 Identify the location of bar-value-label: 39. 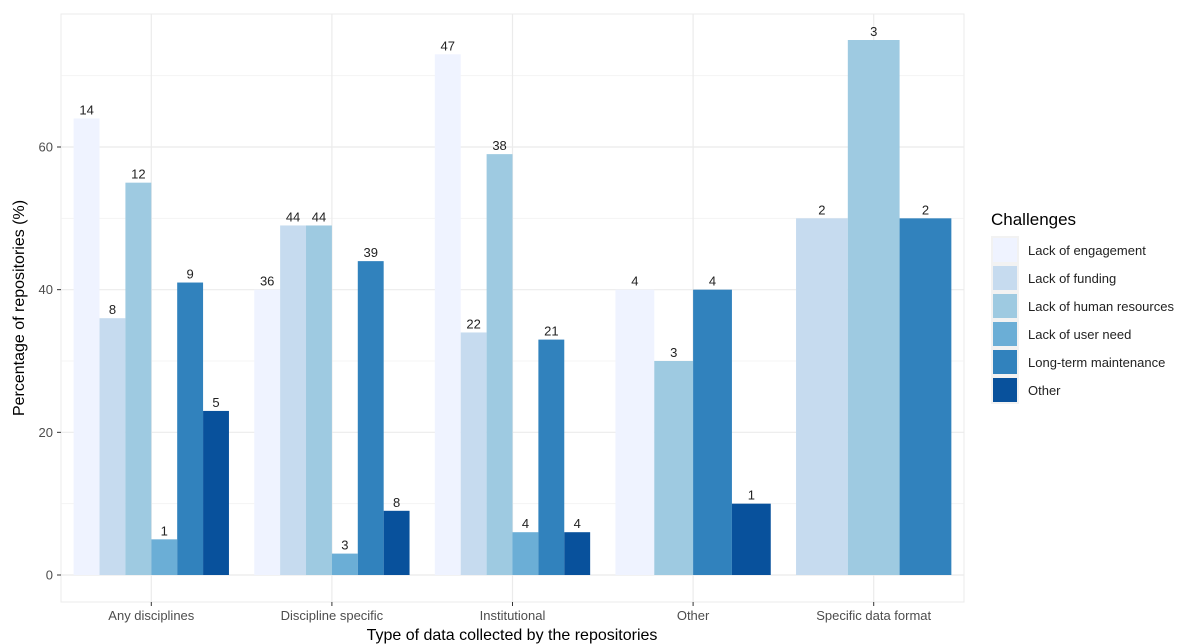
(370, 252).